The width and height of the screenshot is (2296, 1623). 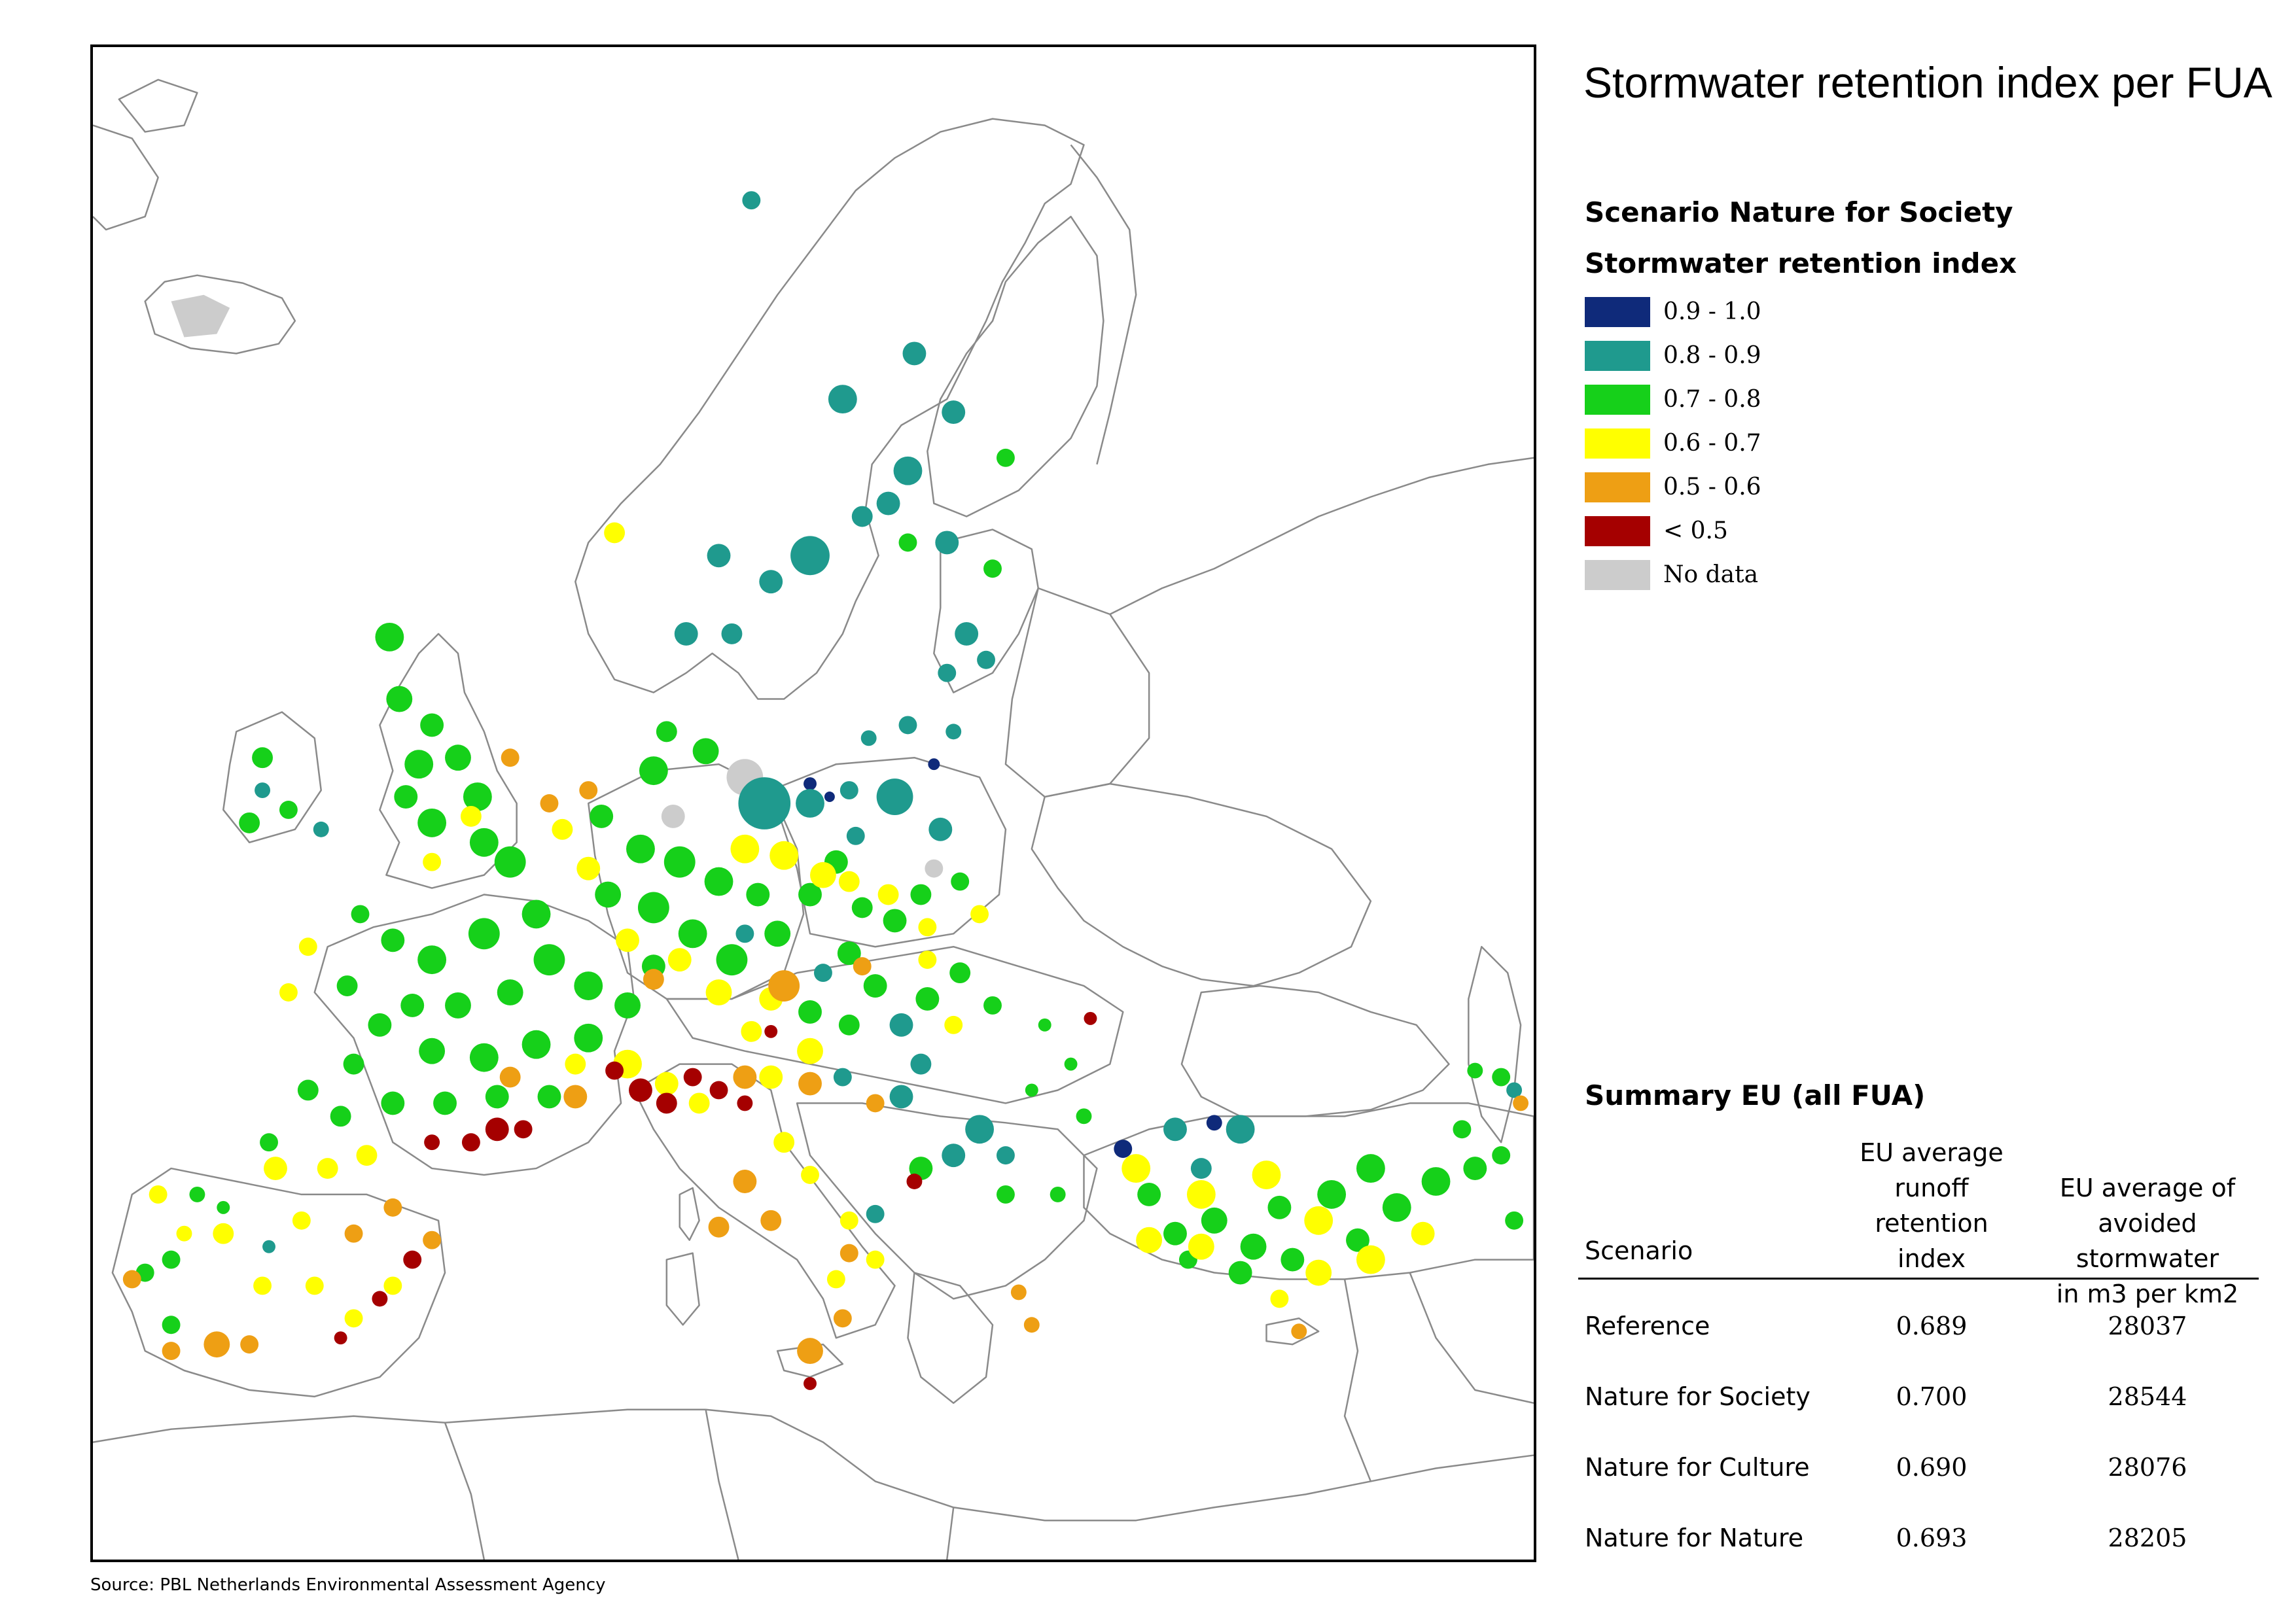 I want to click on index-cell: 0.690, so click(x=1932, y=1467).